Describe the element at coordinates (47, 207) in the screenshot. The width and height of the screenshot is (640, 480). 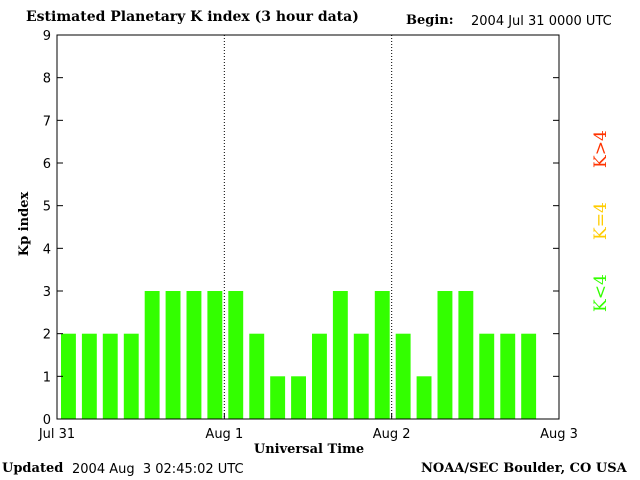
I see `y-tick-label: 5` at that location.